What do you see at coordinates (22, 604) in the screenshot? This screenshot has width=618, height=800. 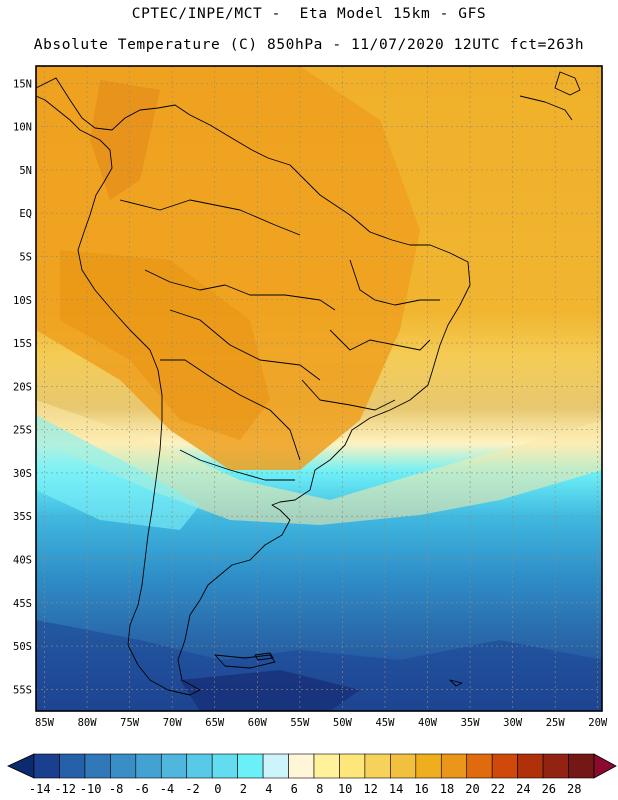 I see `lat-label: 45S` at bounding box center [22, 604].